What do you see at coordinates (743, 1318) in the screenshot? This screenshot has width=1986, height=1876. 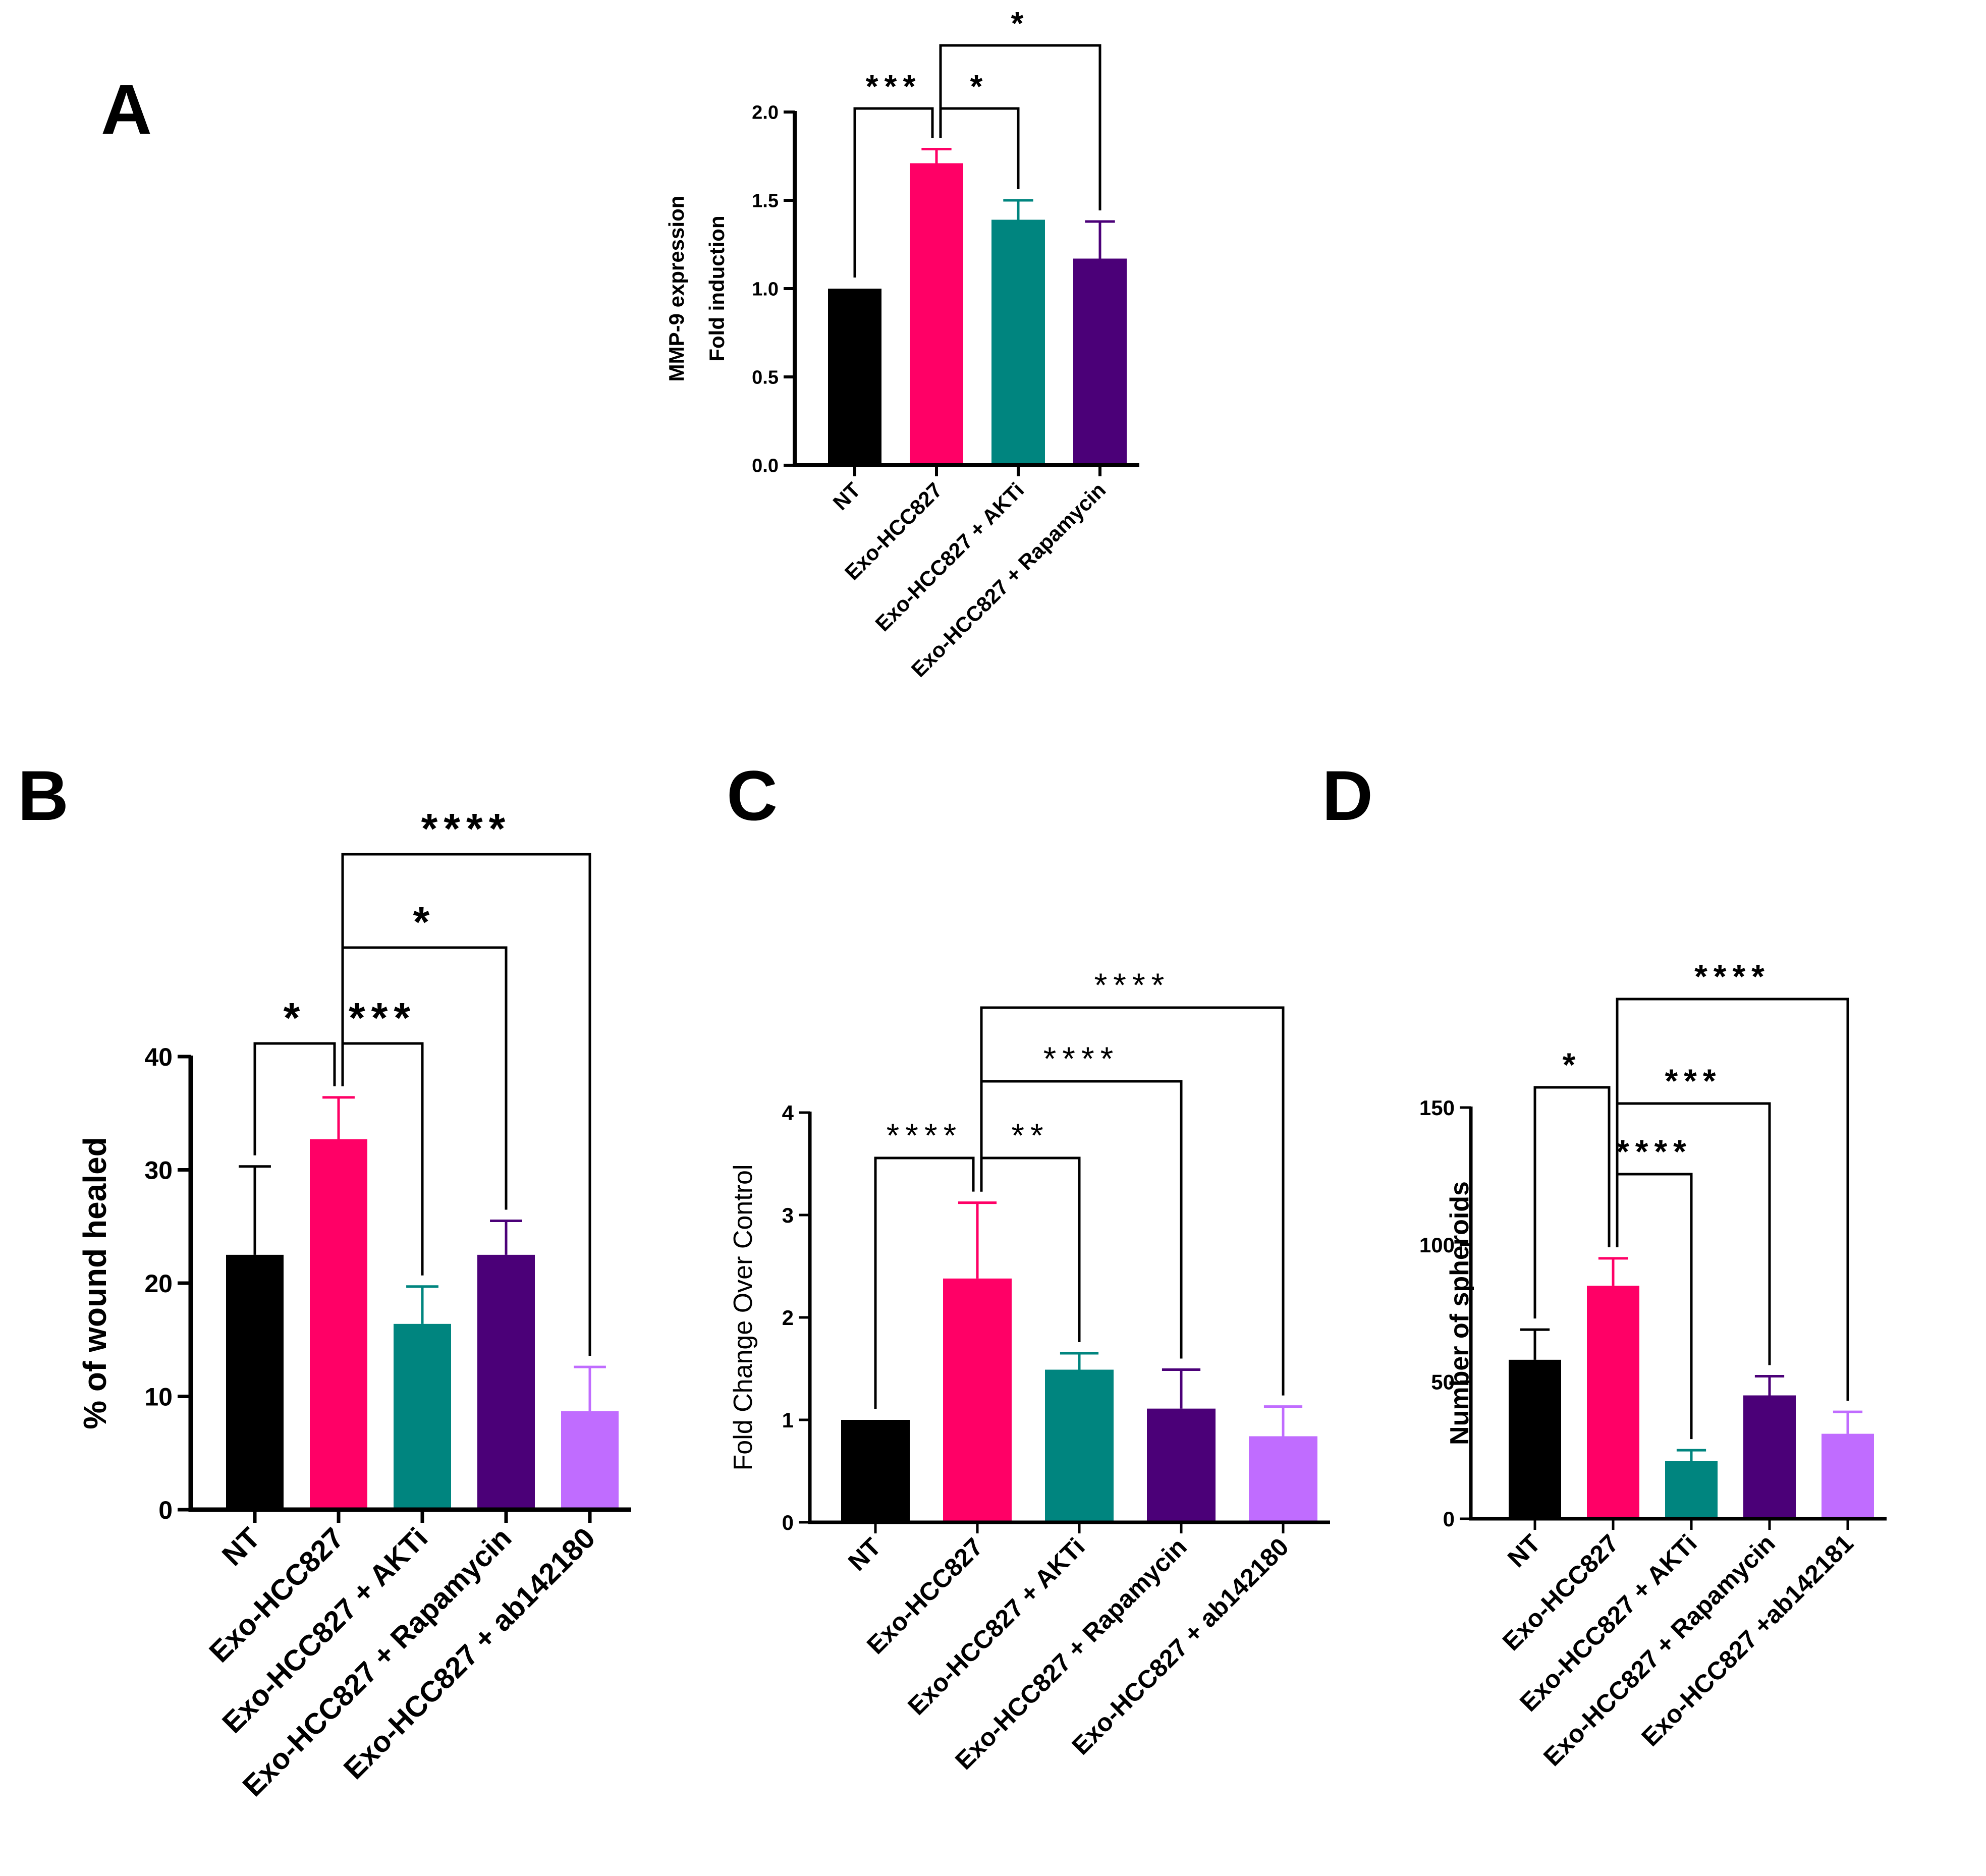 I see `chart-c-y-axis-label: Fold Change Over Control` at bounding box center [743, 1318].